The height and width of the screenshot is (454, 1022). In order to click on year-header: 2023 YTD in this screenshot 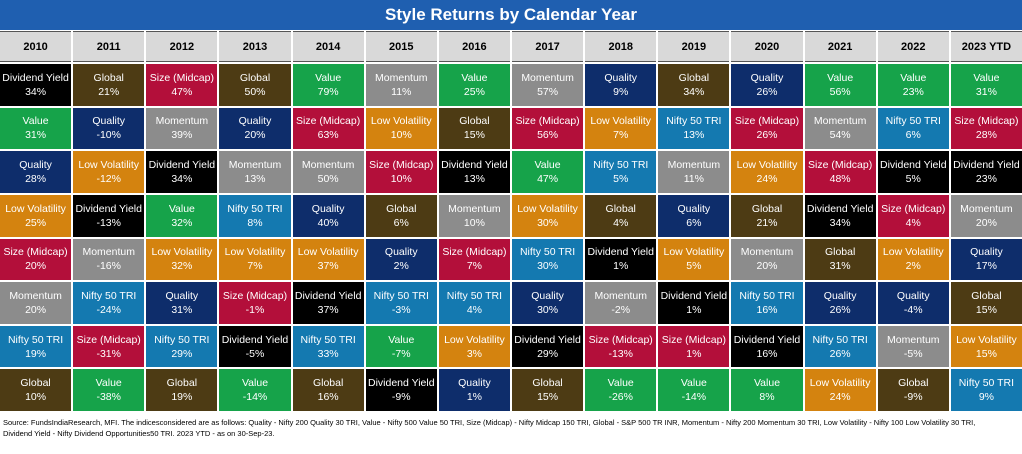, I will do `click(986, 46)`.